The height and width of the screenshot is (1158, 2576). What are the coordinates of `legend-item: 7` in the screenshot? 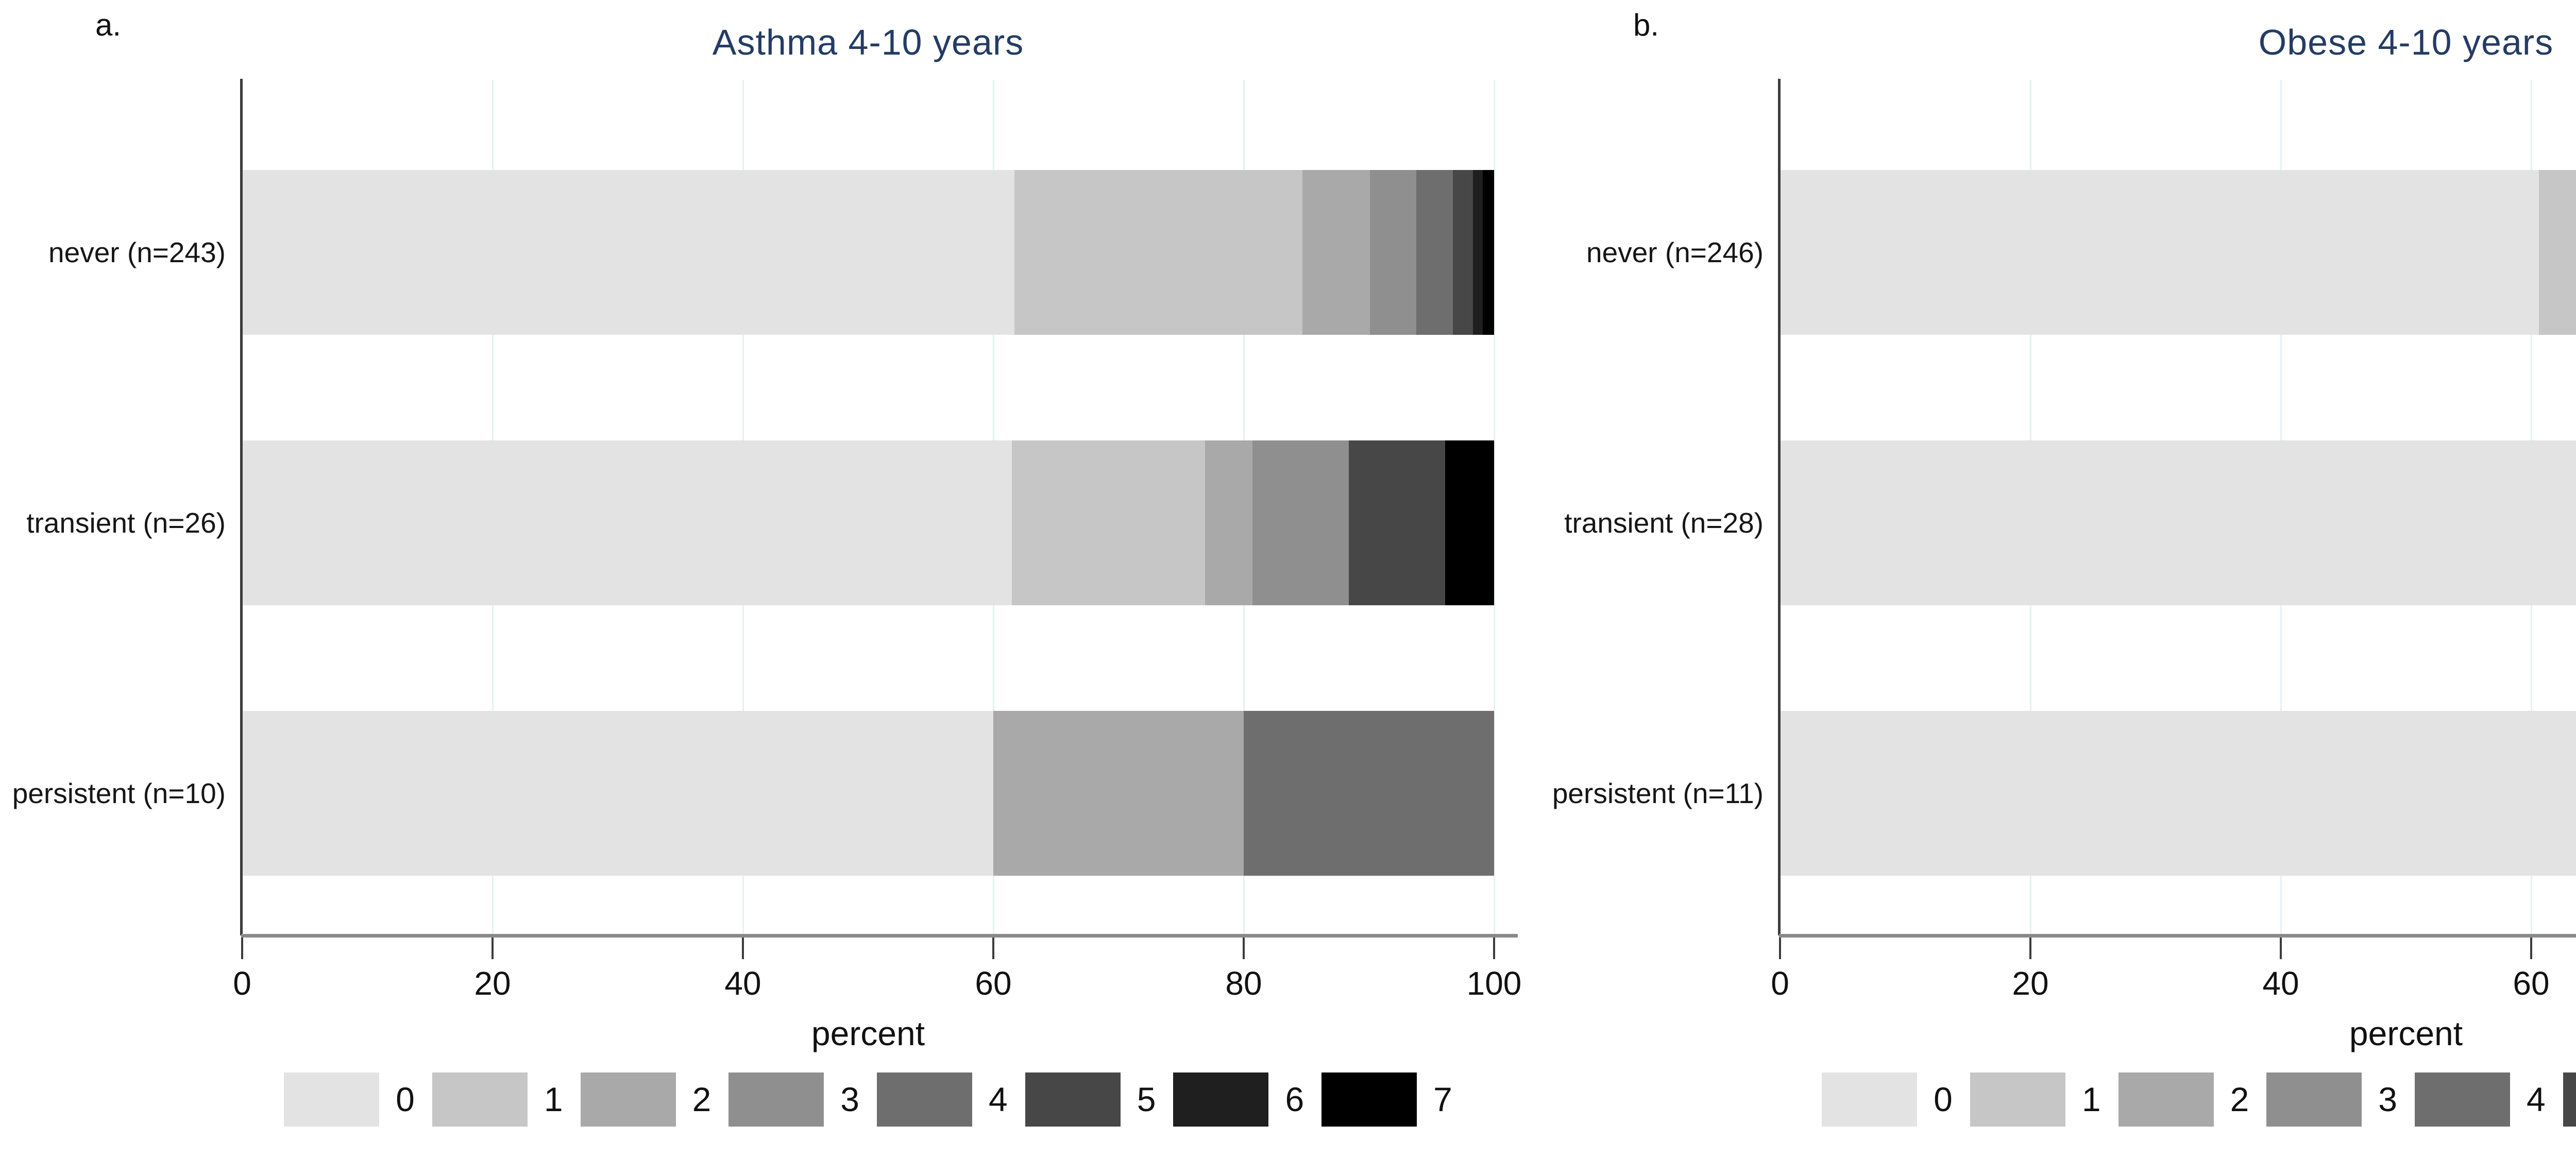 It's located at (1386, 1099).